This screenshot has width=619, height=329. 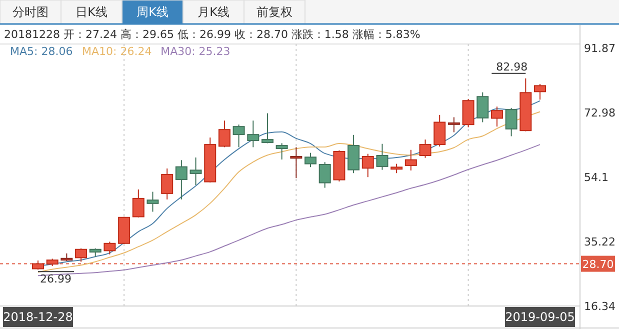 What do you see at coordinates (214, 12) in the screenshot?
I see `text: 月K线` at bounding box center [214, 12].